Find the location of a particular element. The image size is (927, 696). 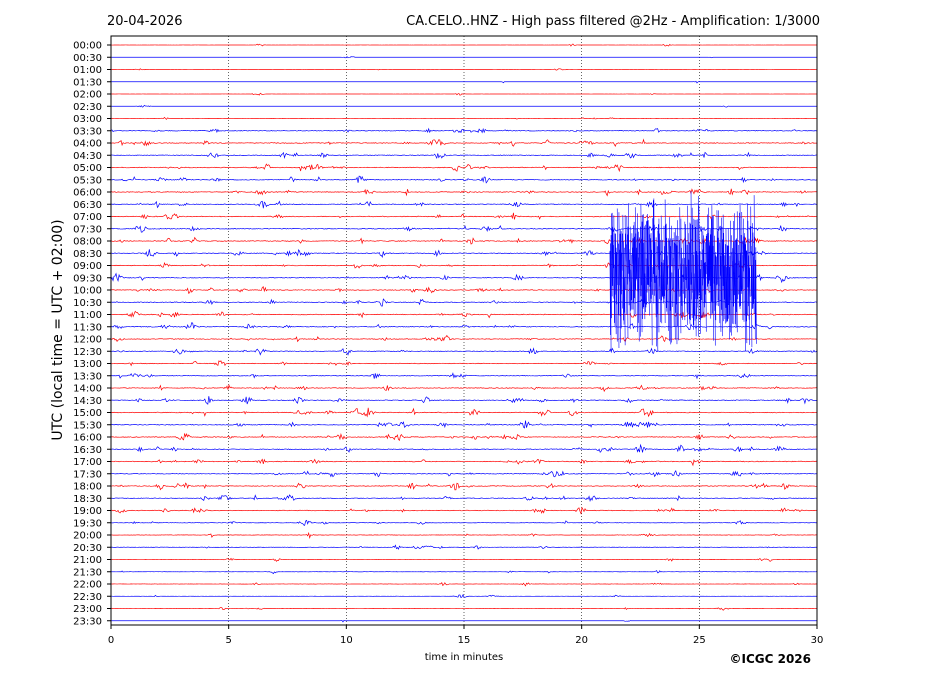

large-event-traces is located at coordinates (683, 271).